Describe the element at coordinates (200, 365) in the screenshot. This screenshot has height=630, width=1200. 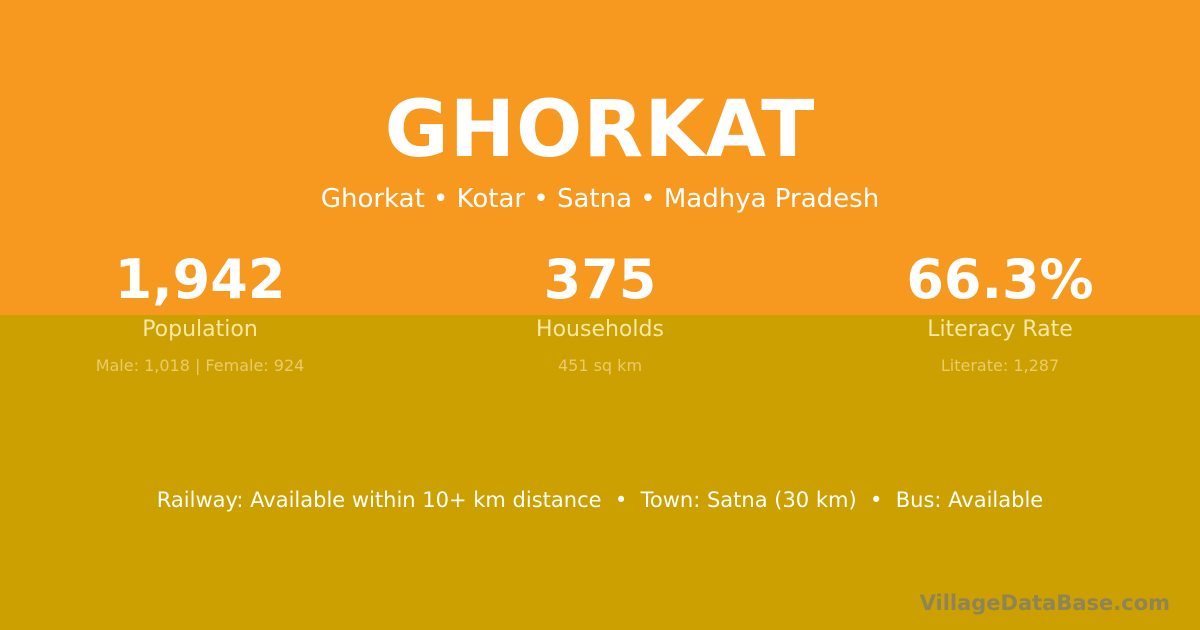
I see `stat-detail: Male: 1,018 | Female: 924` at that location.